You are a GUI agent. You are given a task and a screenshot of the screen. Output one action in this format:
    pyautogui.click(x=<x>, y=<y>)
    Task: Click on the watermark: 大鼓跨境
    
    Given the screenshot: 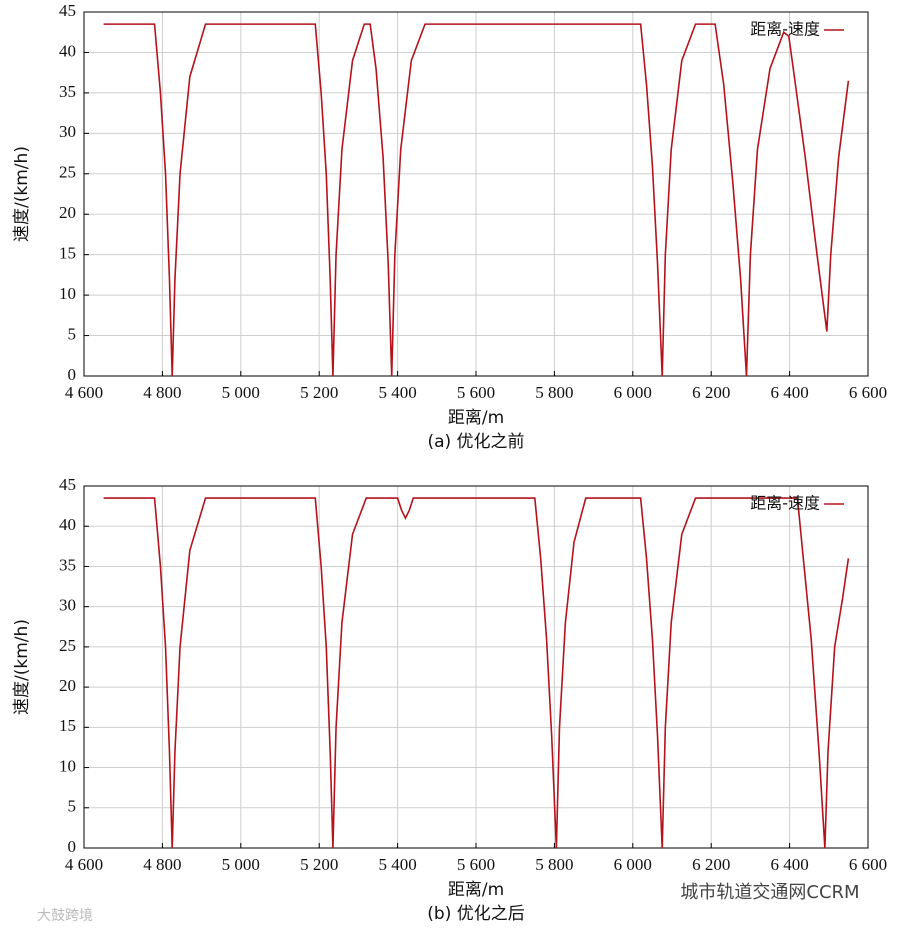 What is the action you would take?
    pyautogui.click(x=65, y=916)
    